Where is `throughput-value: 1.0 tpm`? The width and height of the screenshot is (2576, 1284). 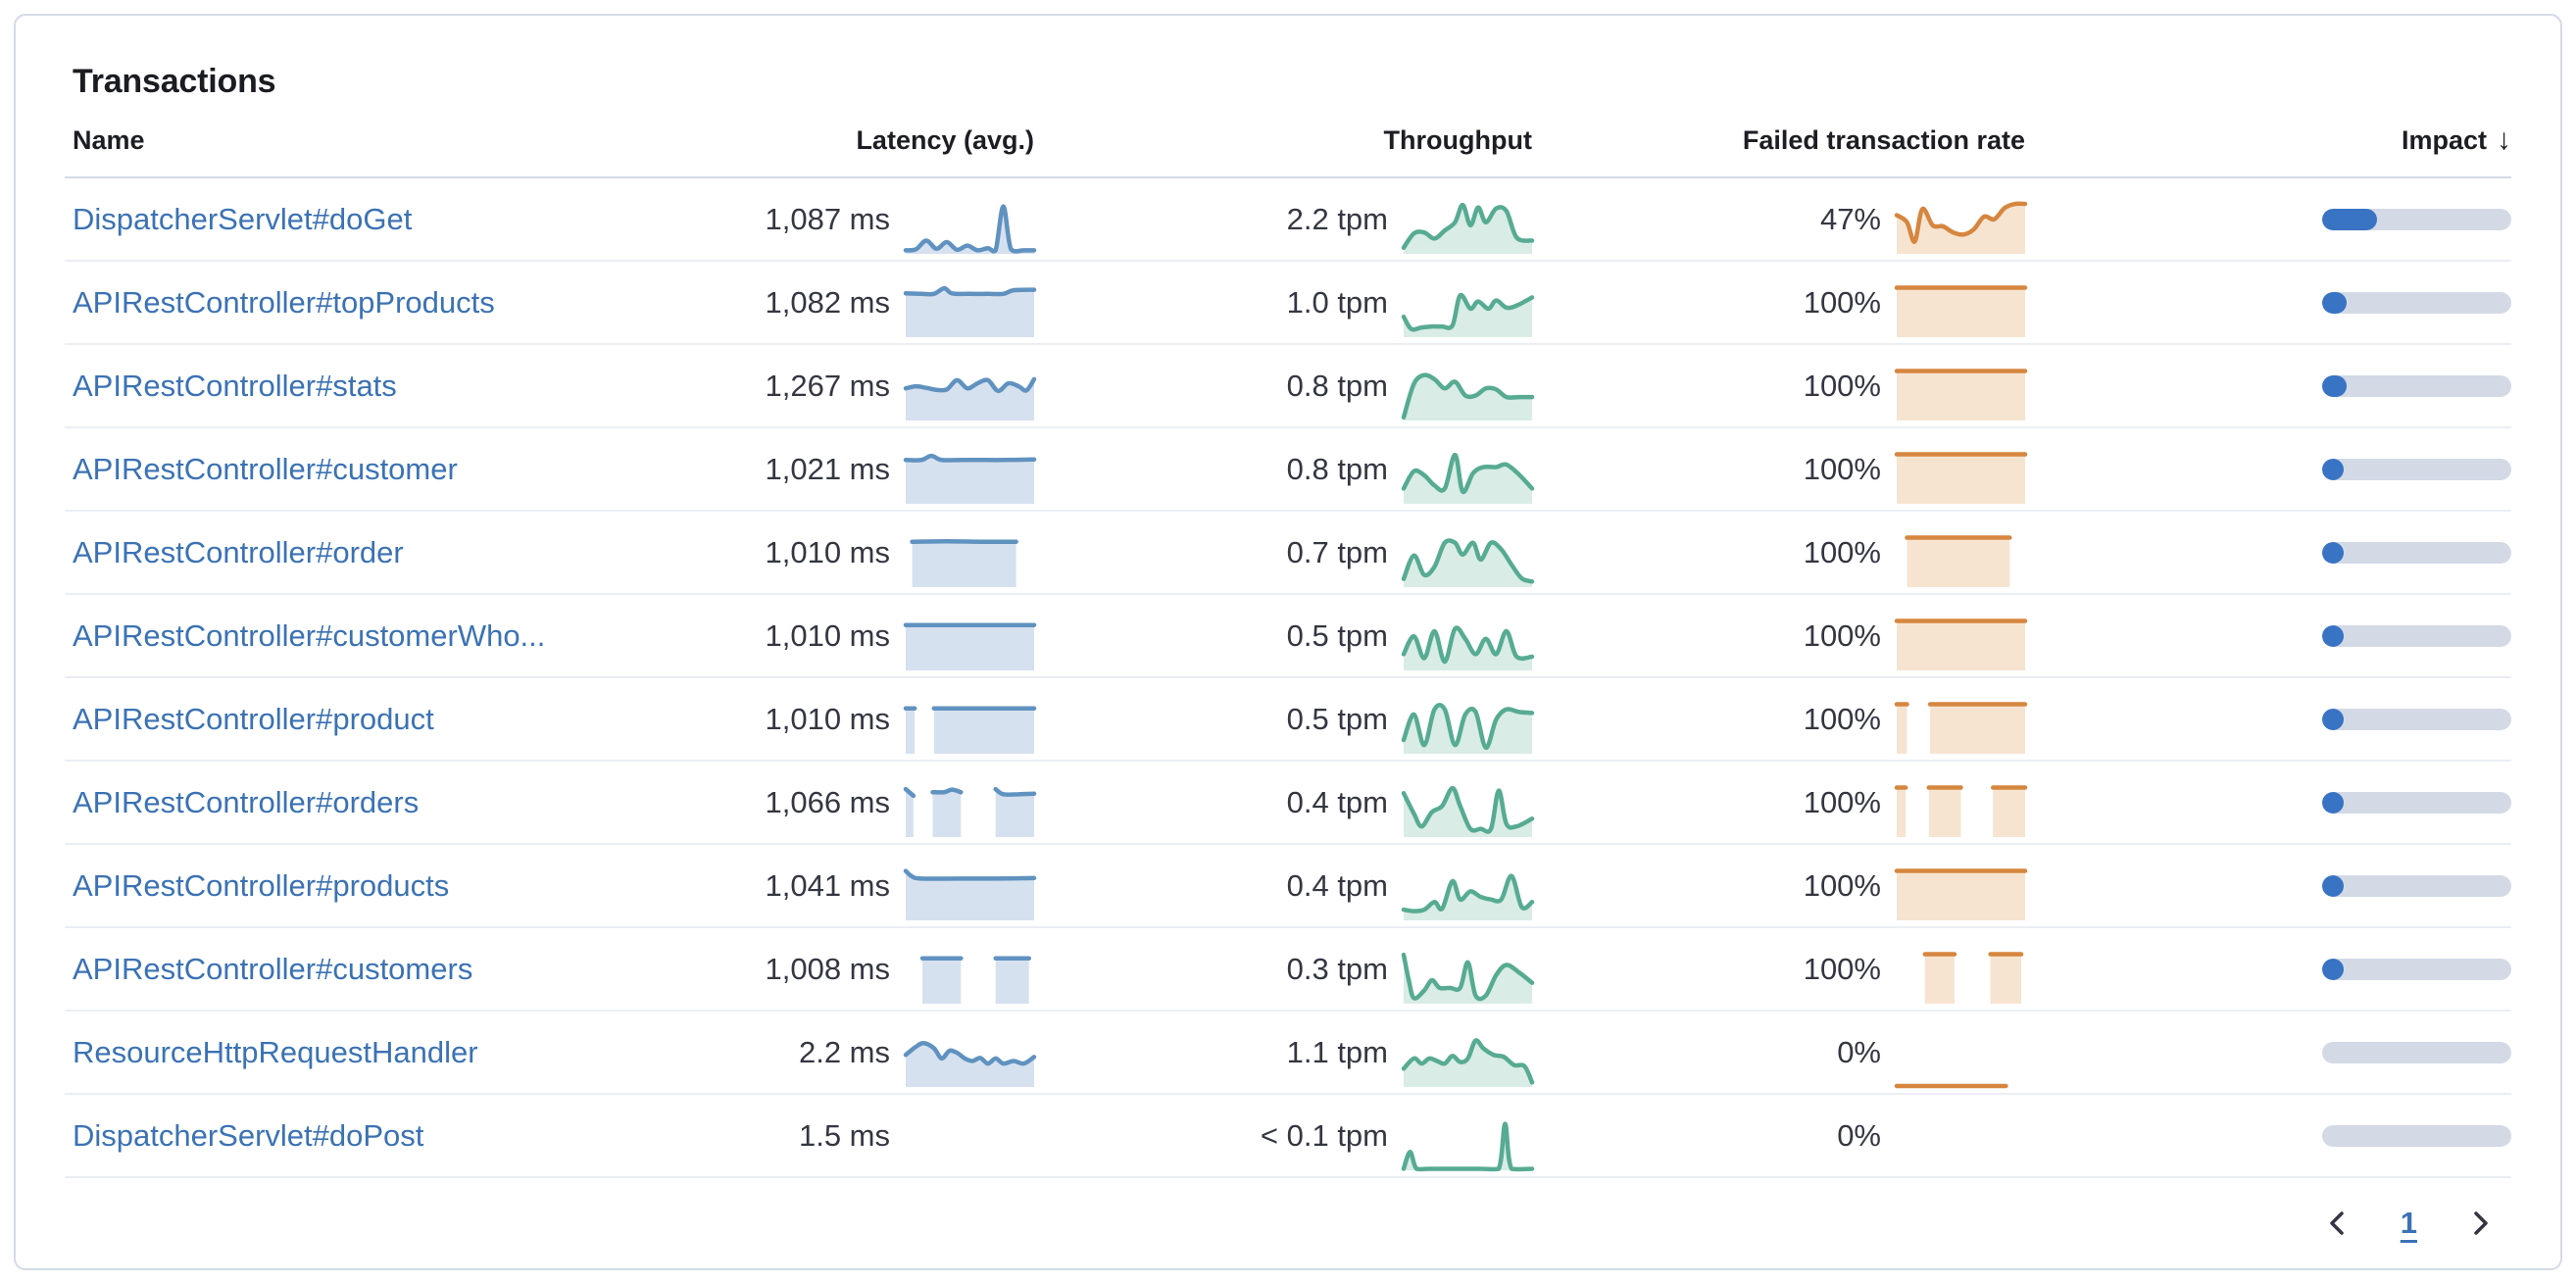 throughput-value: 1.0 tpm is located at coordinates (1337, 302).